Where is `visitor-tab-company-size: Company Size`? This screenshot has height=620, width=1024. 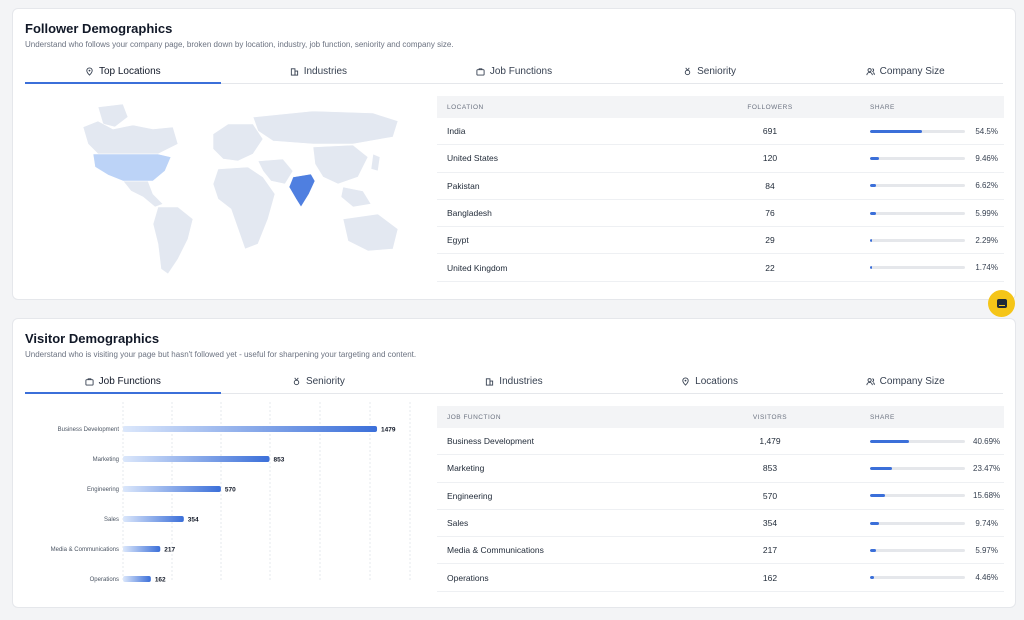 visitor-tab-company-size: Company Size is located at coordinates (905, 381).